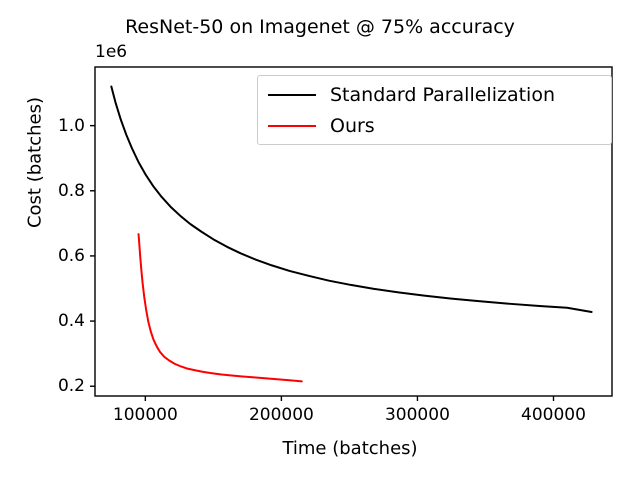  Describe the element at coordinates (71, 386) in the screenshot. I see `y-tick-label: 0.2` at that location.